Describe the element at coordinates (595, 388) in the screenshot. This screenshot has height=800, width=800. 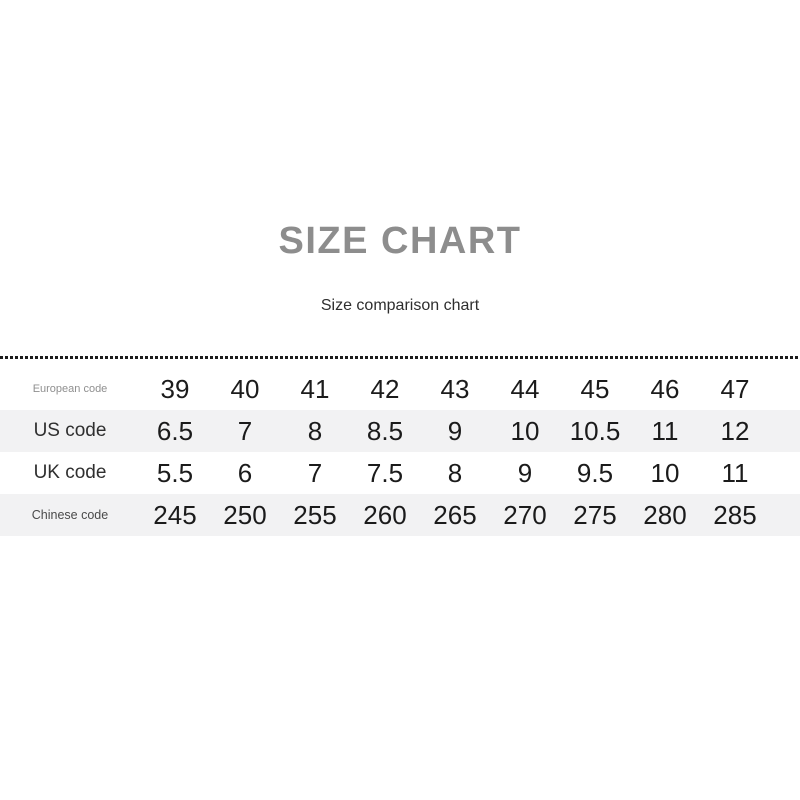
I see `size-value-cell: 45` at that location.